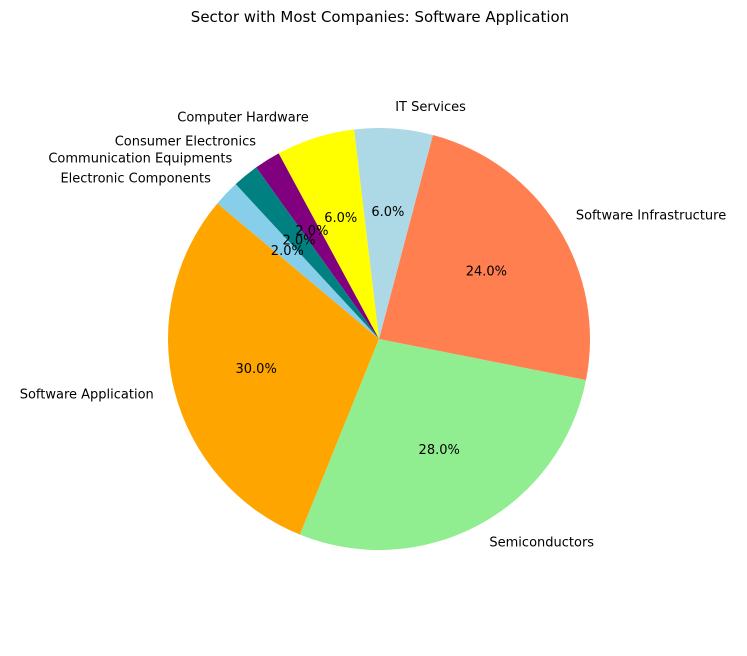  What do you see at coordinates (541, 543) in the screenshot?
I see `category-label-semiconductors: Semiconductors` at bounding box center [541, 543].